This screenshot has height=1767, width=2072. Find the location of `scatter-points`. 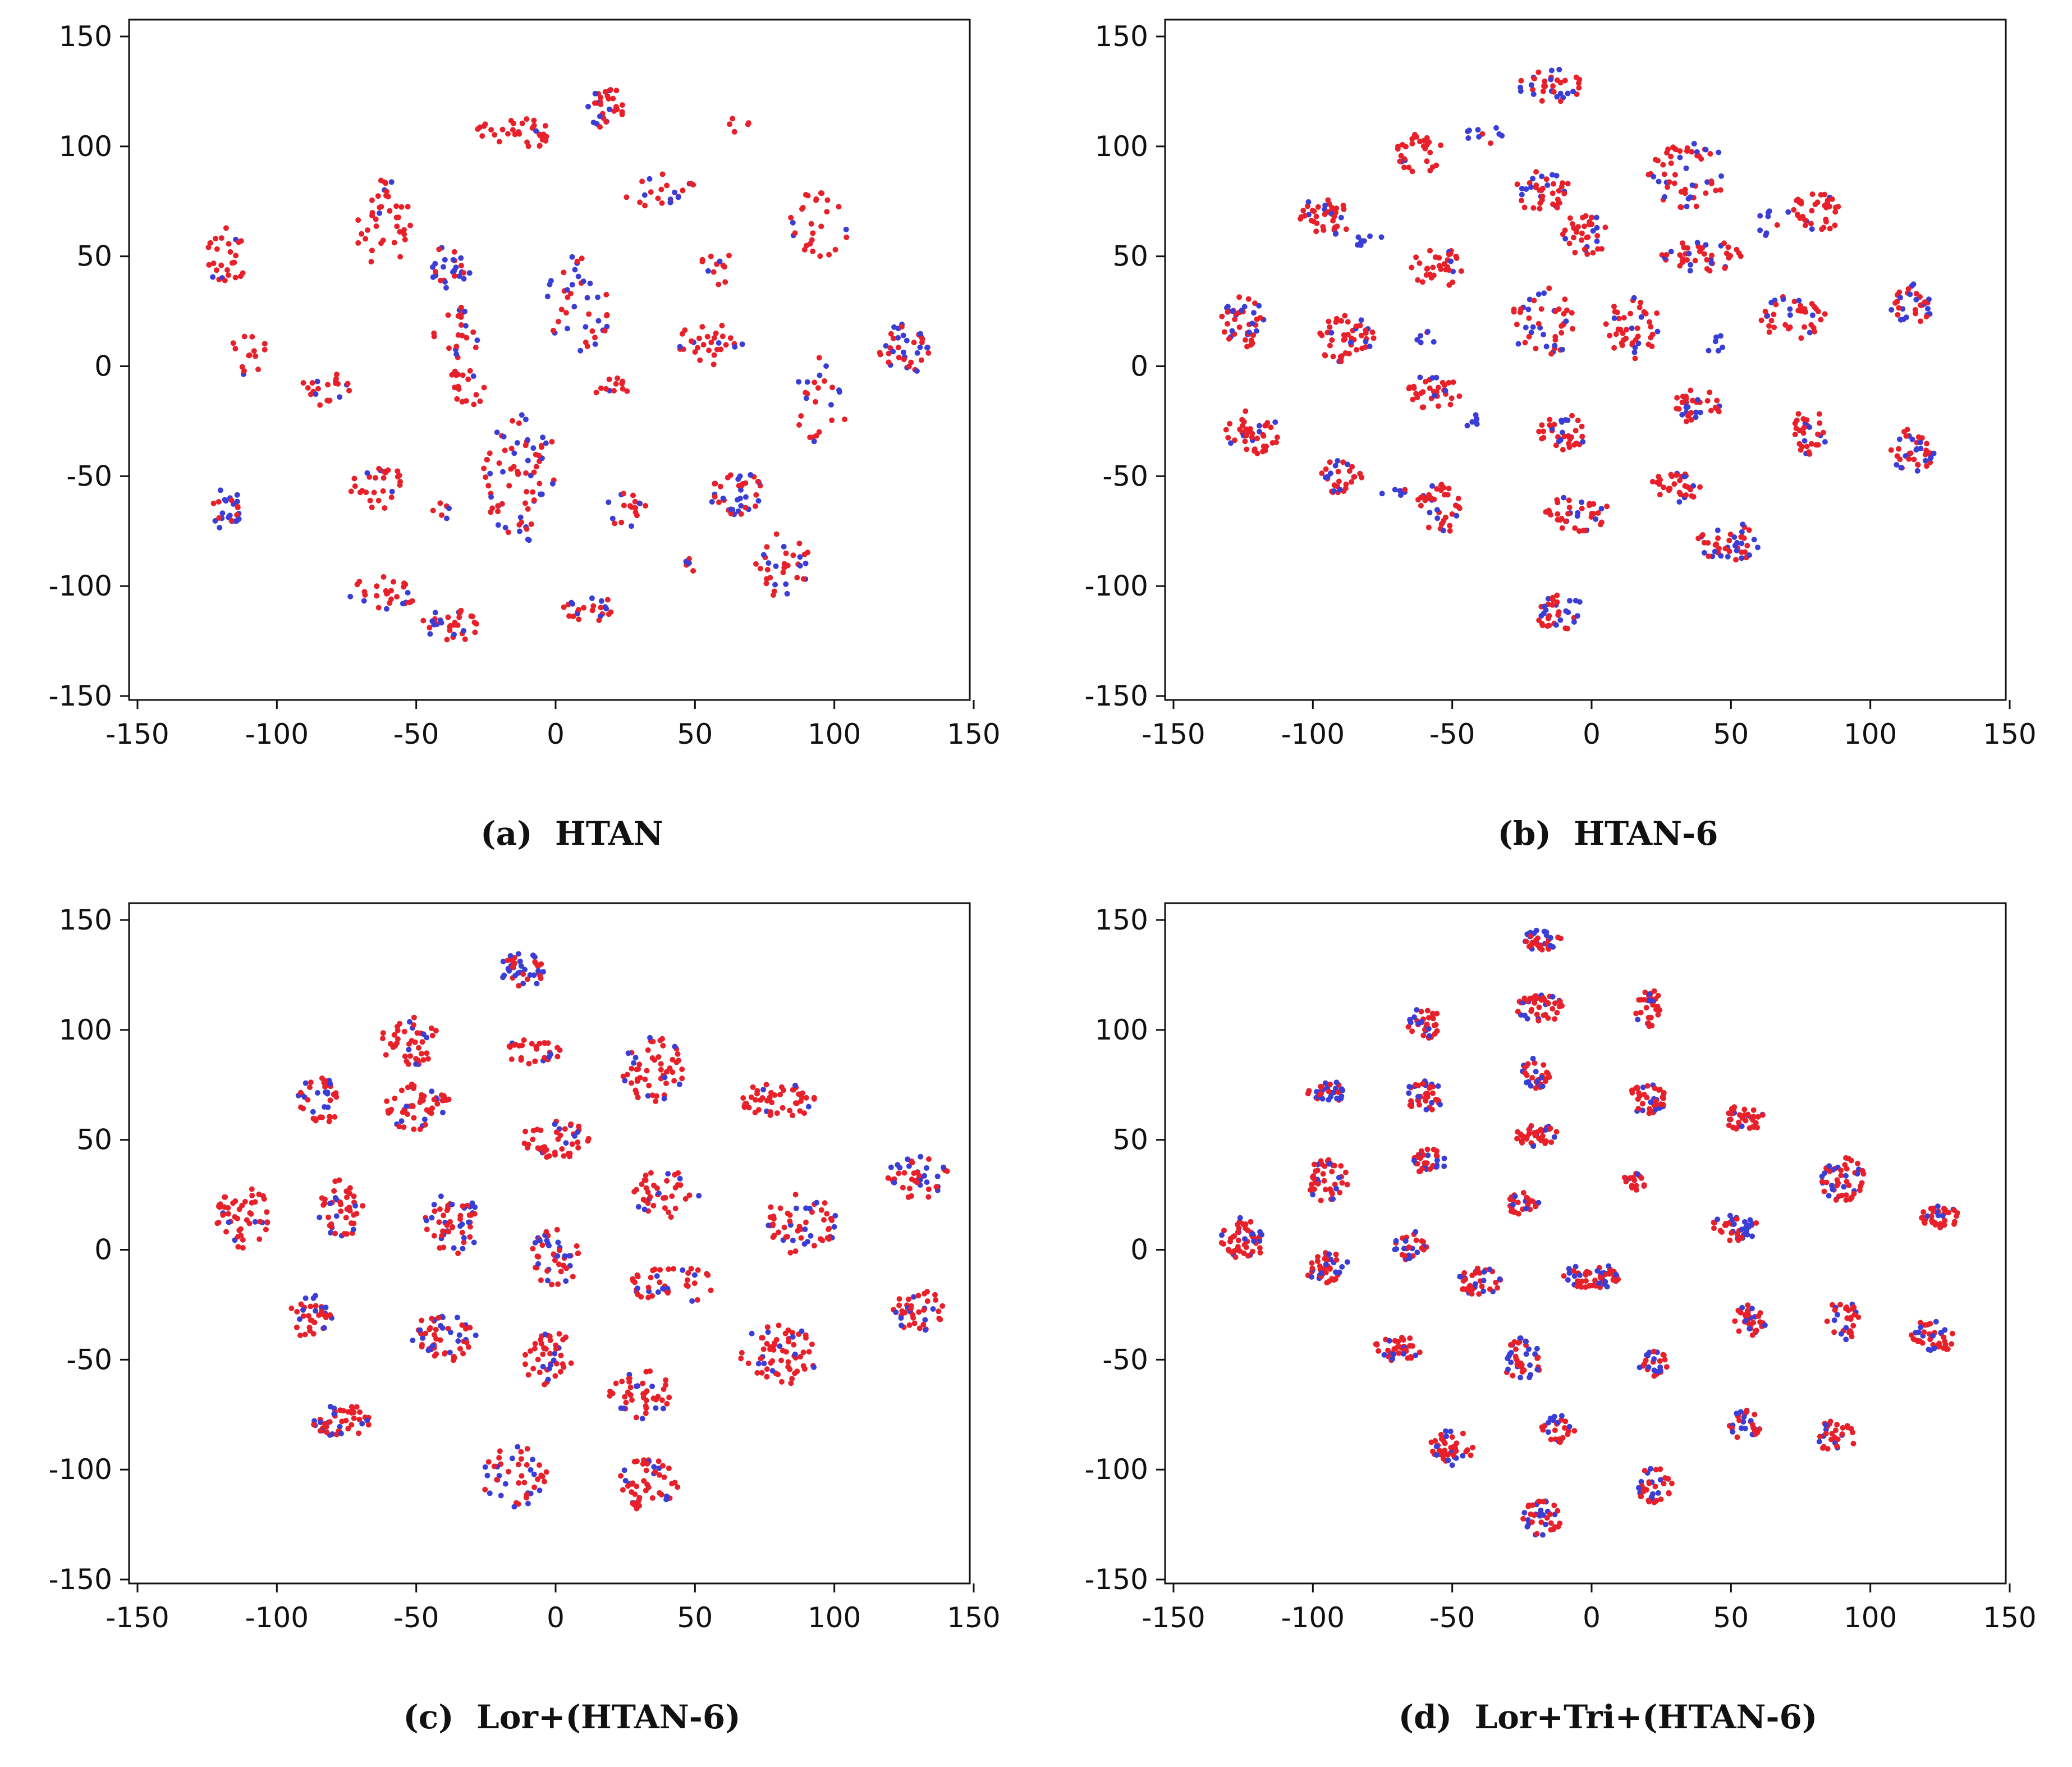

scatter-points is located at coordinates (582, 1231).